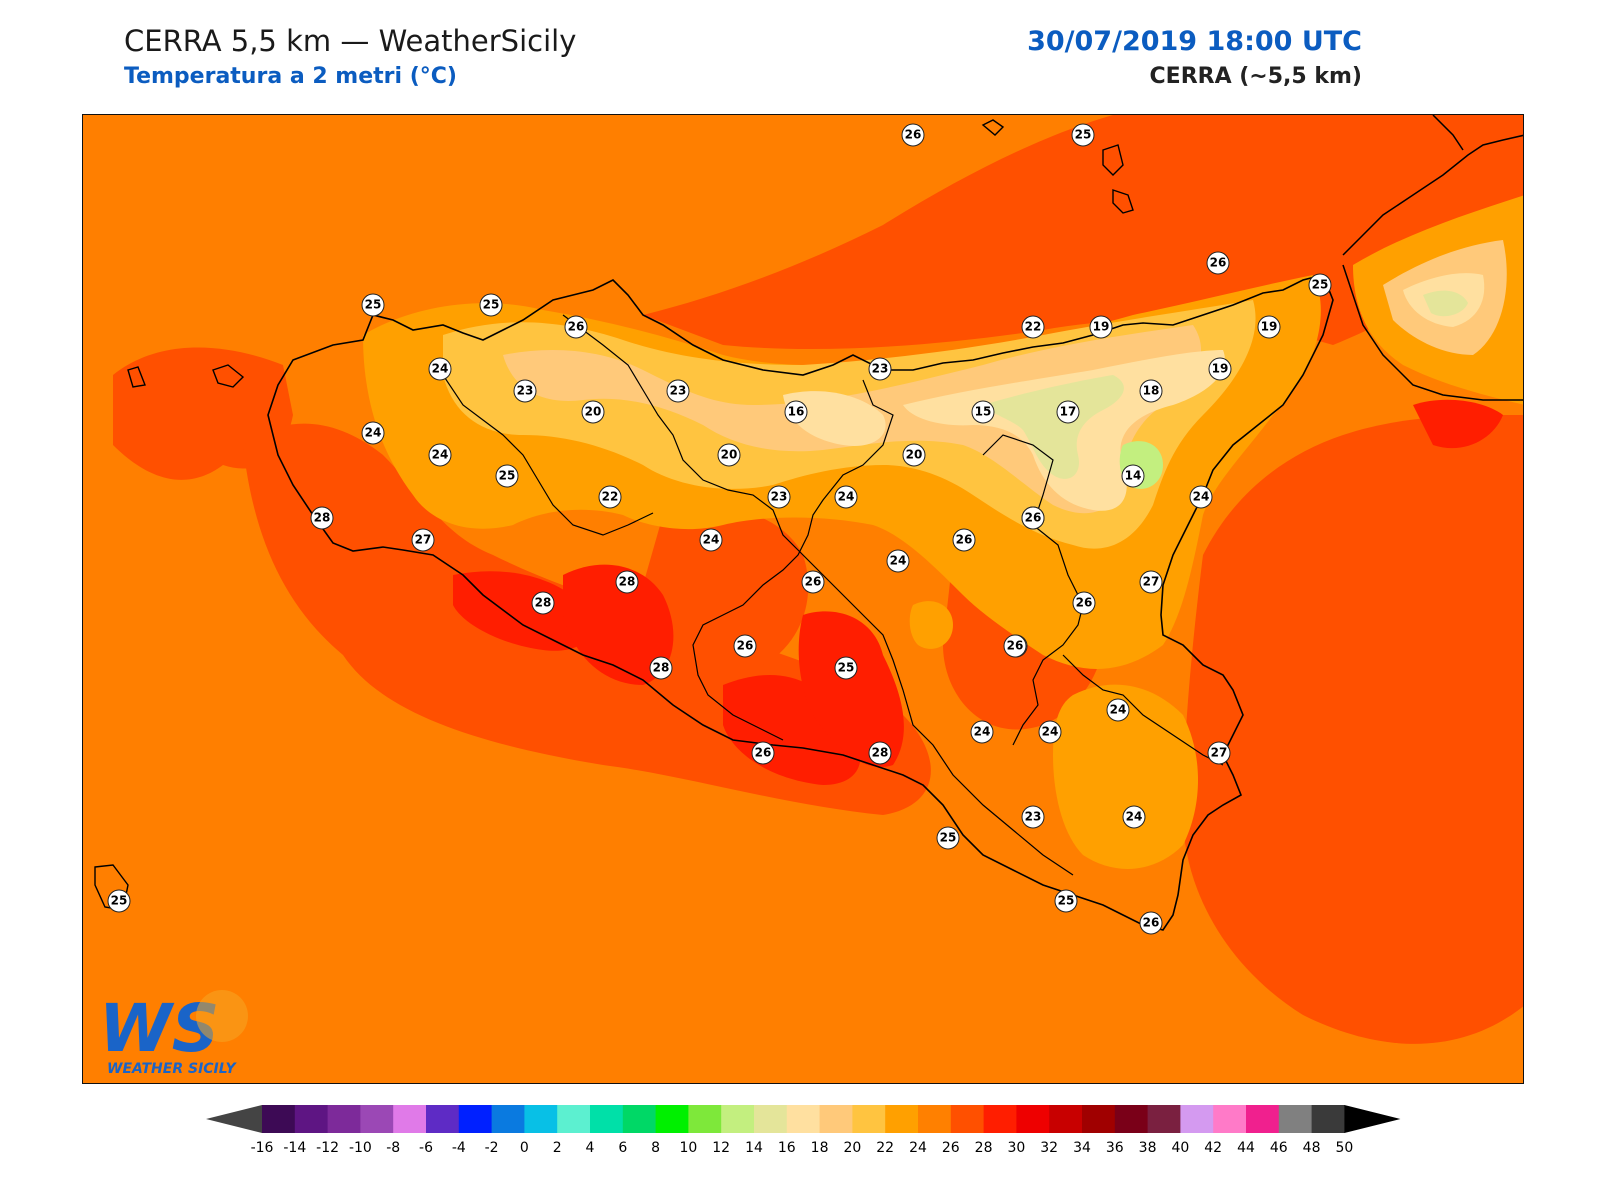 The width and height of the screenshot is (1600, 1200). I want to click on colorbar-tick-label: 24, so click(918, 1148).